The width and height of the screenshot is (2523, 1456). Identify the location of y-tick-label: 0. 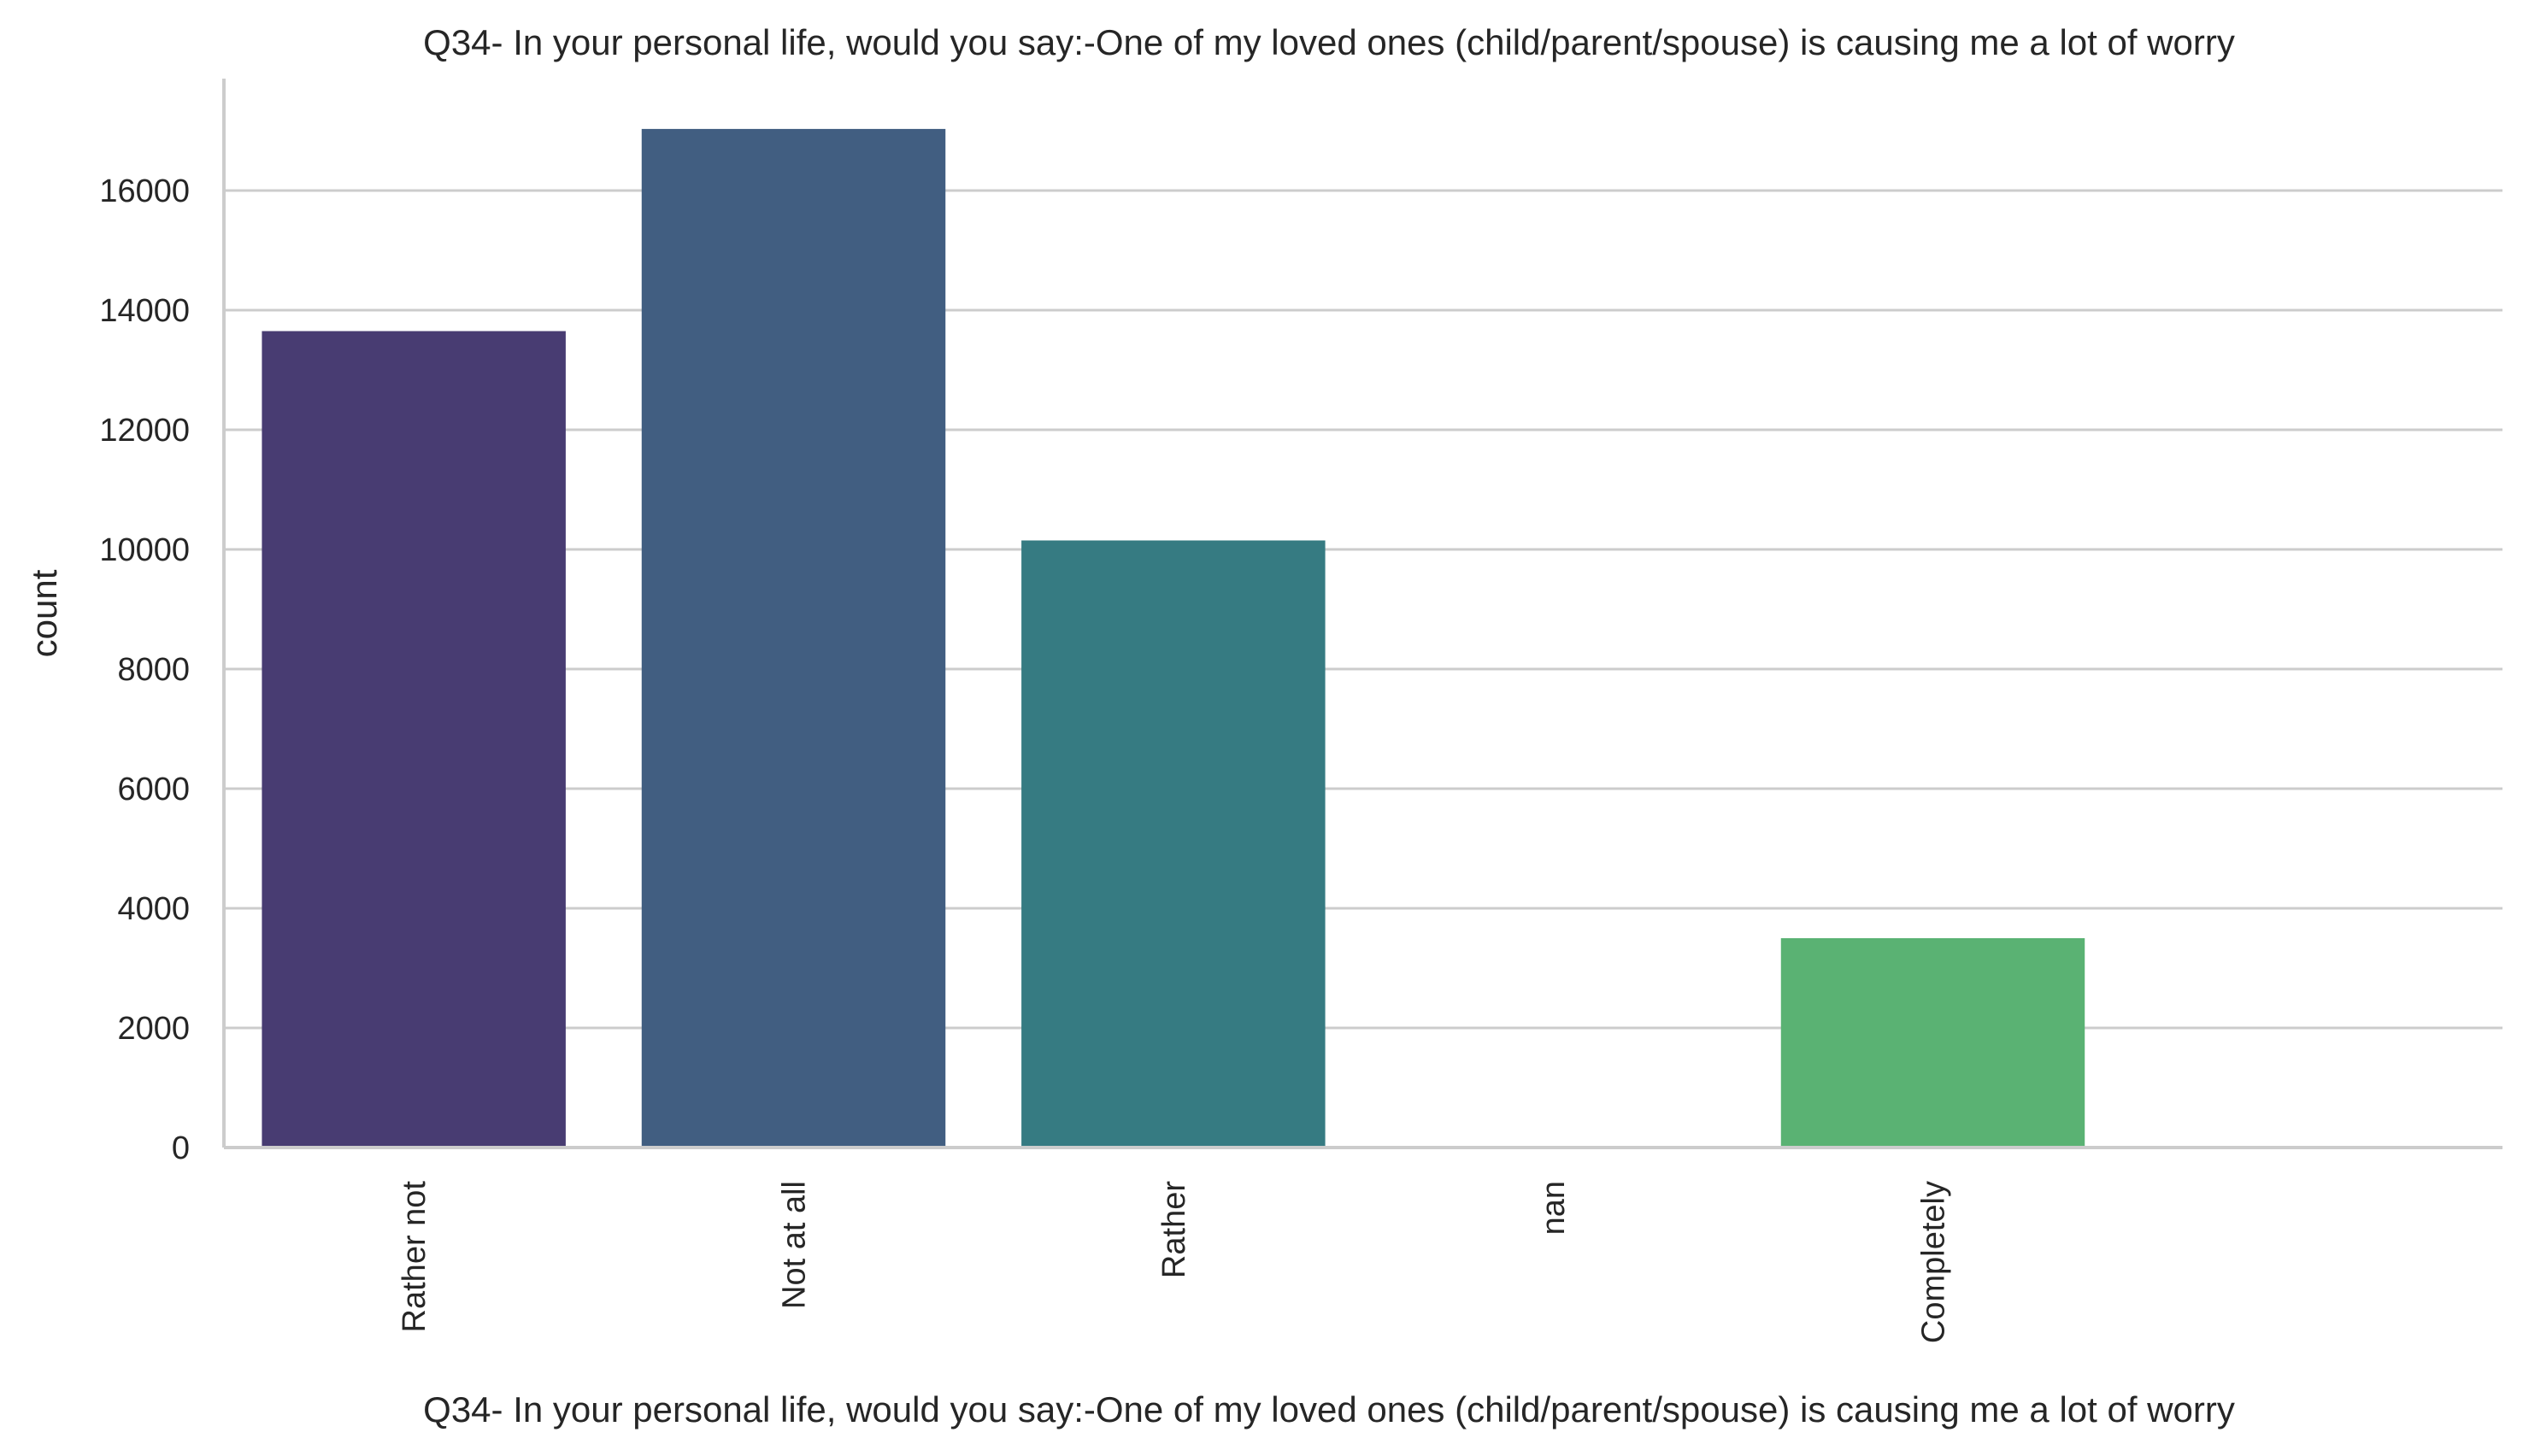
(181, 1148).